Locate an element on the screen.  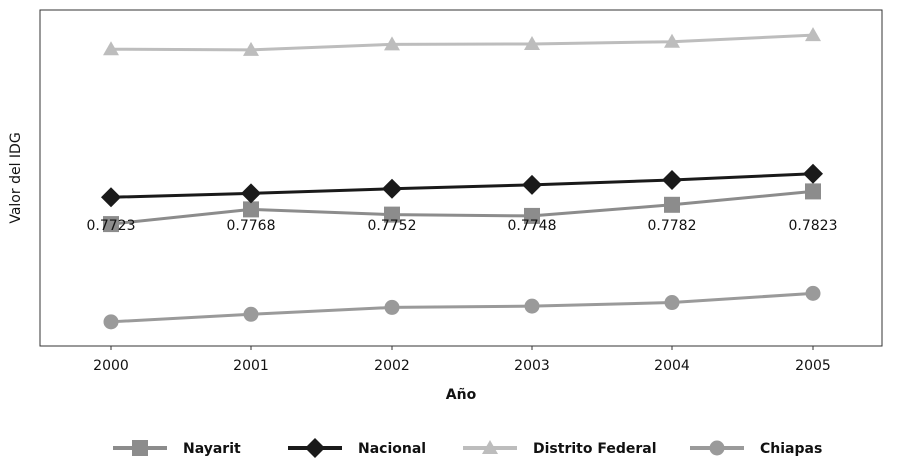
point-distrito-federal-2003 is located at coordinates (532, 42).